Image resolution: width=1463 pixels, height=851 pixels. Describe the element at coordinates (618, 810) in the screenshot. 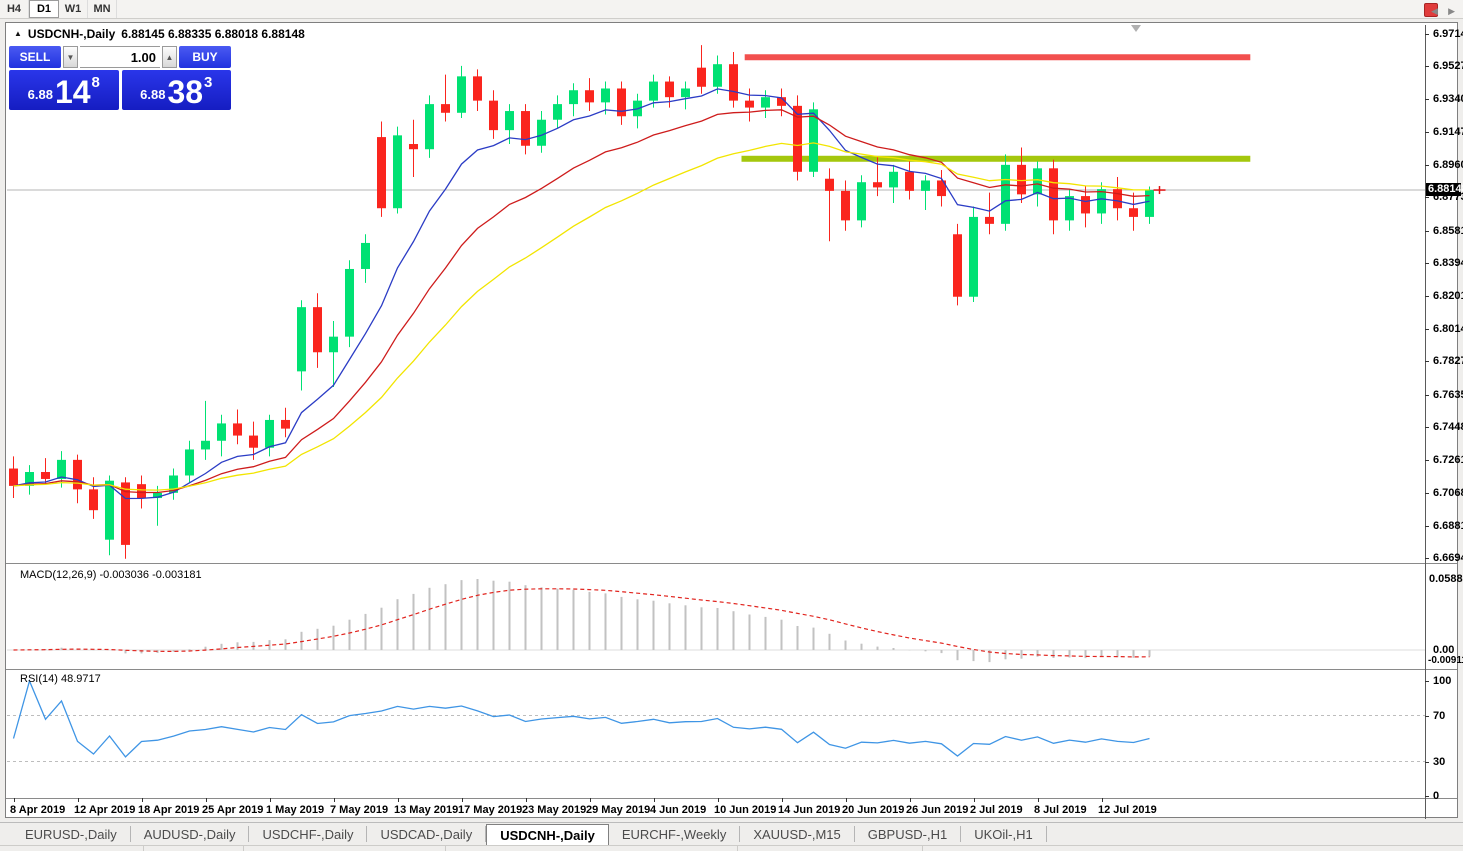

I see `date-axis-label: 29 May 2019` at that location.